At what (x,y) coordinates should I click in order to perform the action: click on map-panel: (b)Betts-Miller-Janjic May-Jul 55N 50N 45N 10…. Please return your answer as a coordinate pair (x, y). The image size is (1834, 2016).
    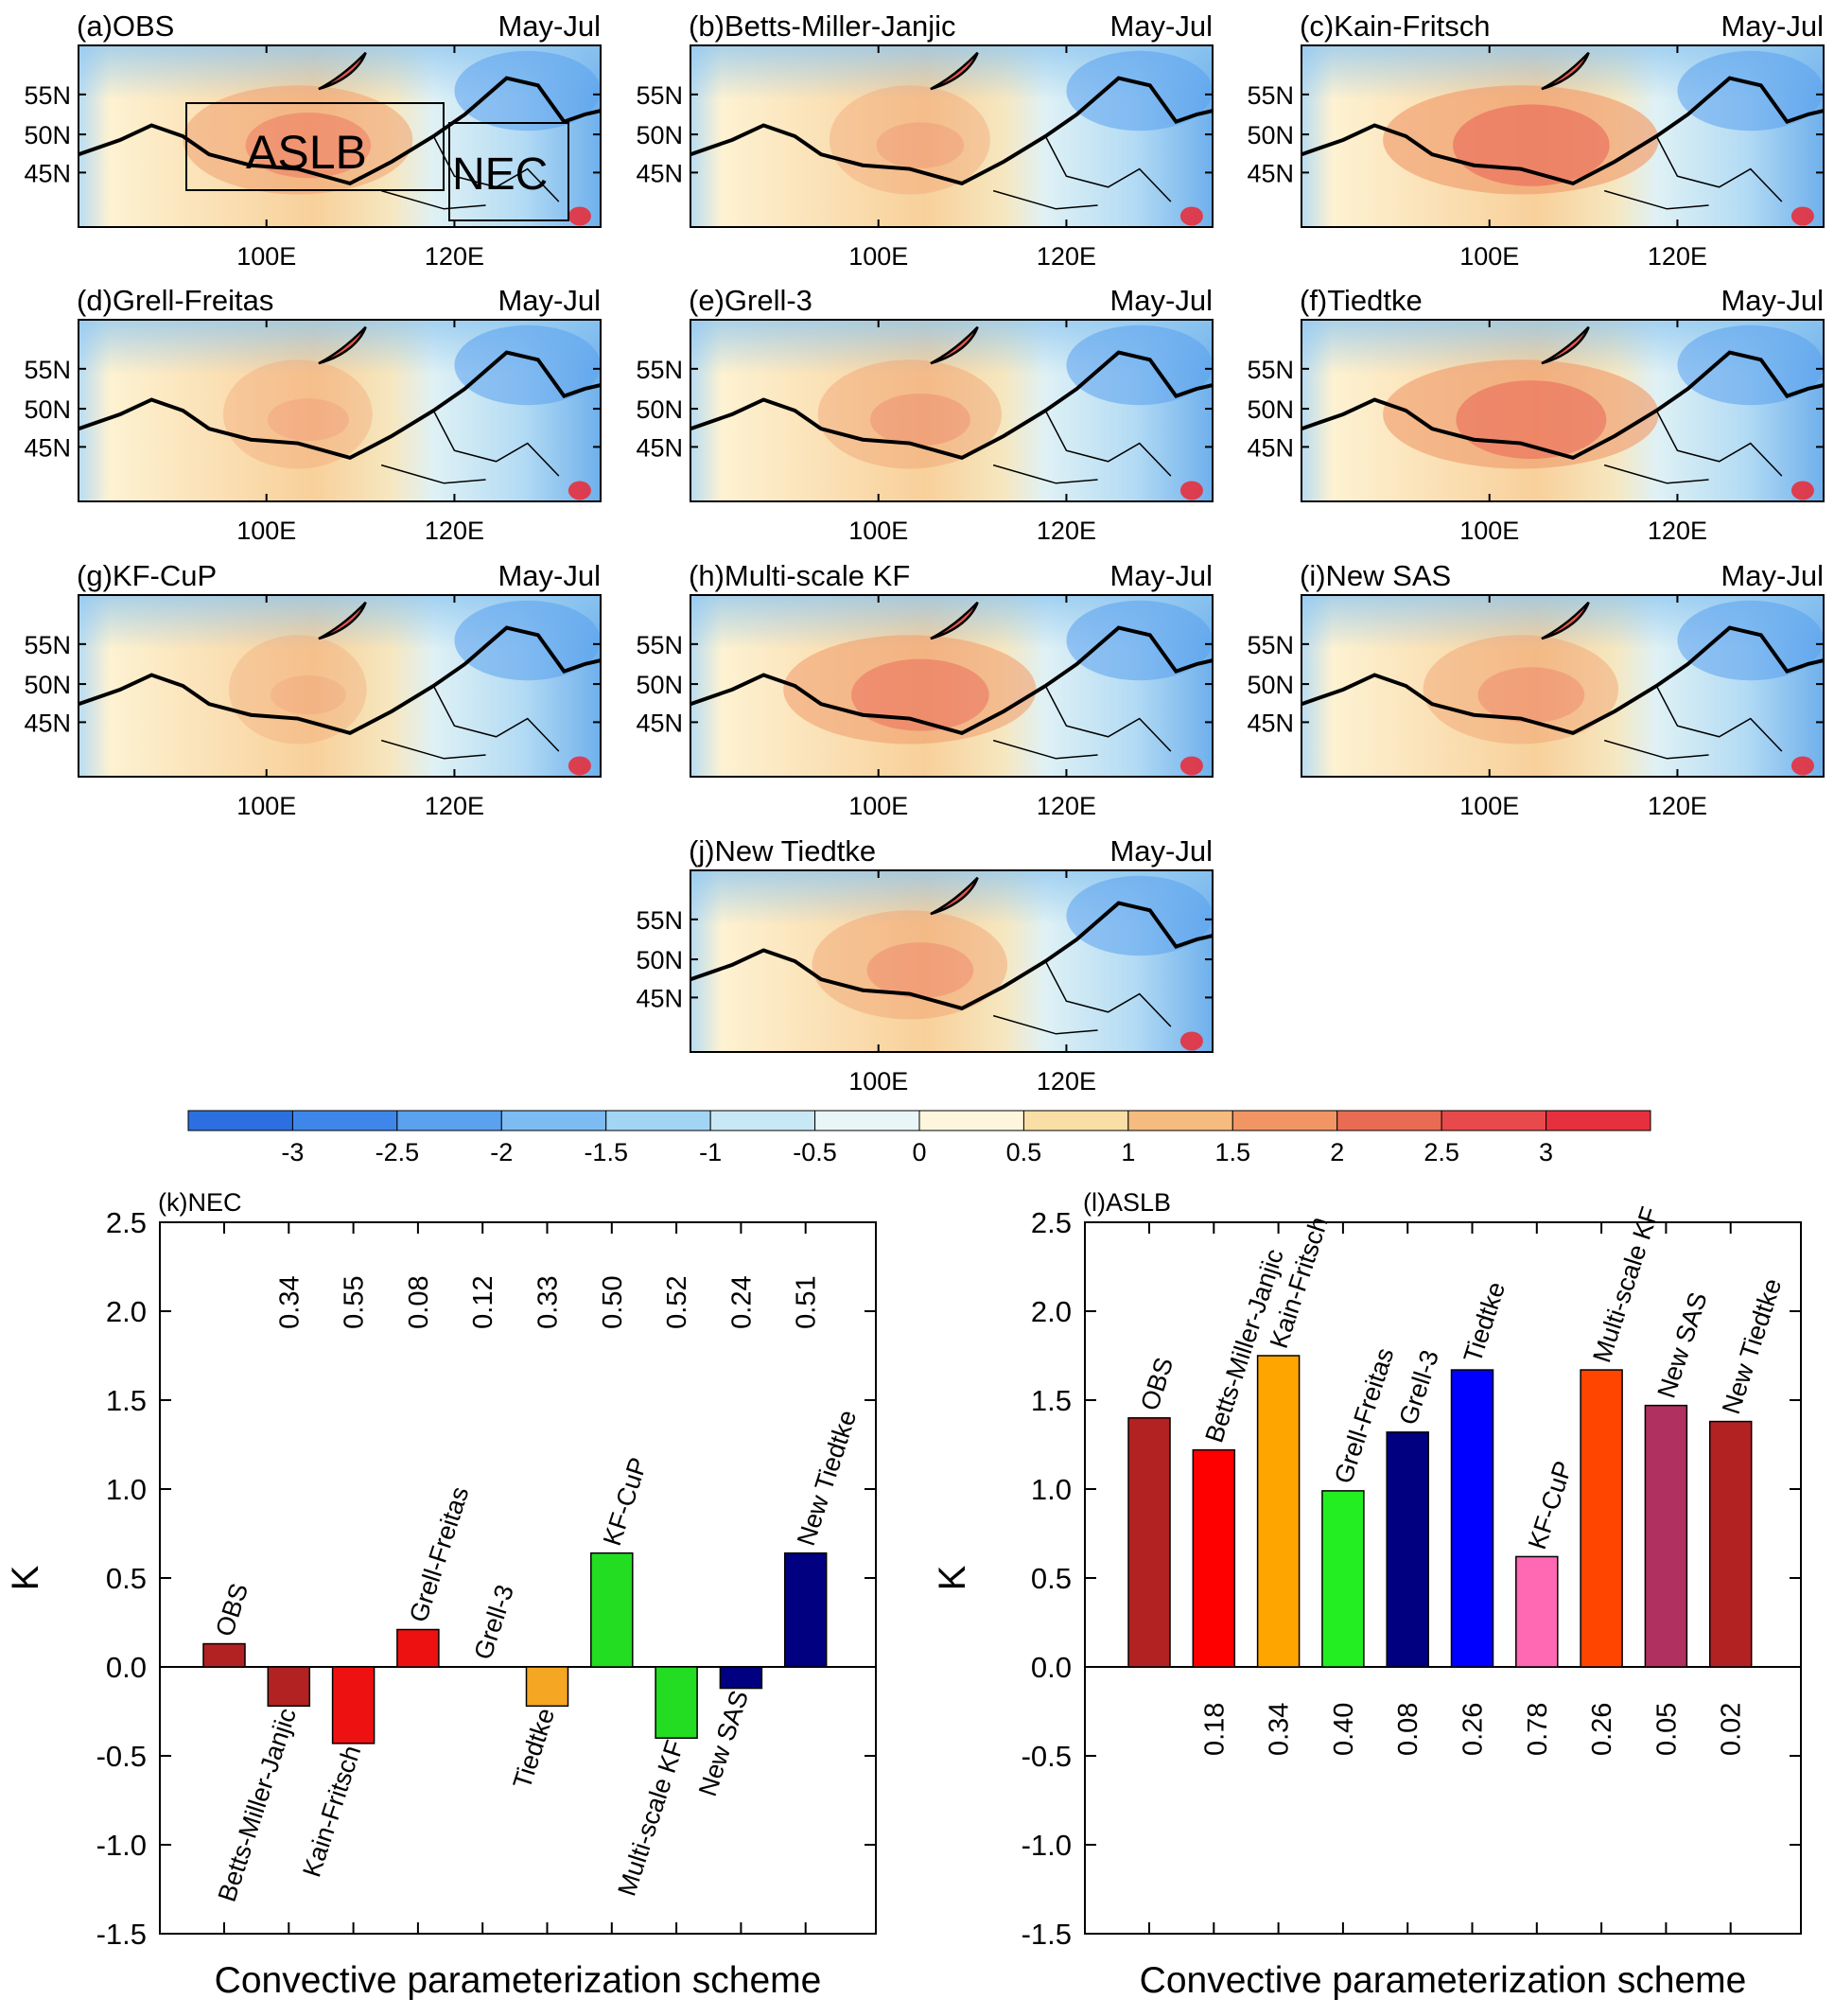
    Looking at the image, I should click on (925, 140).